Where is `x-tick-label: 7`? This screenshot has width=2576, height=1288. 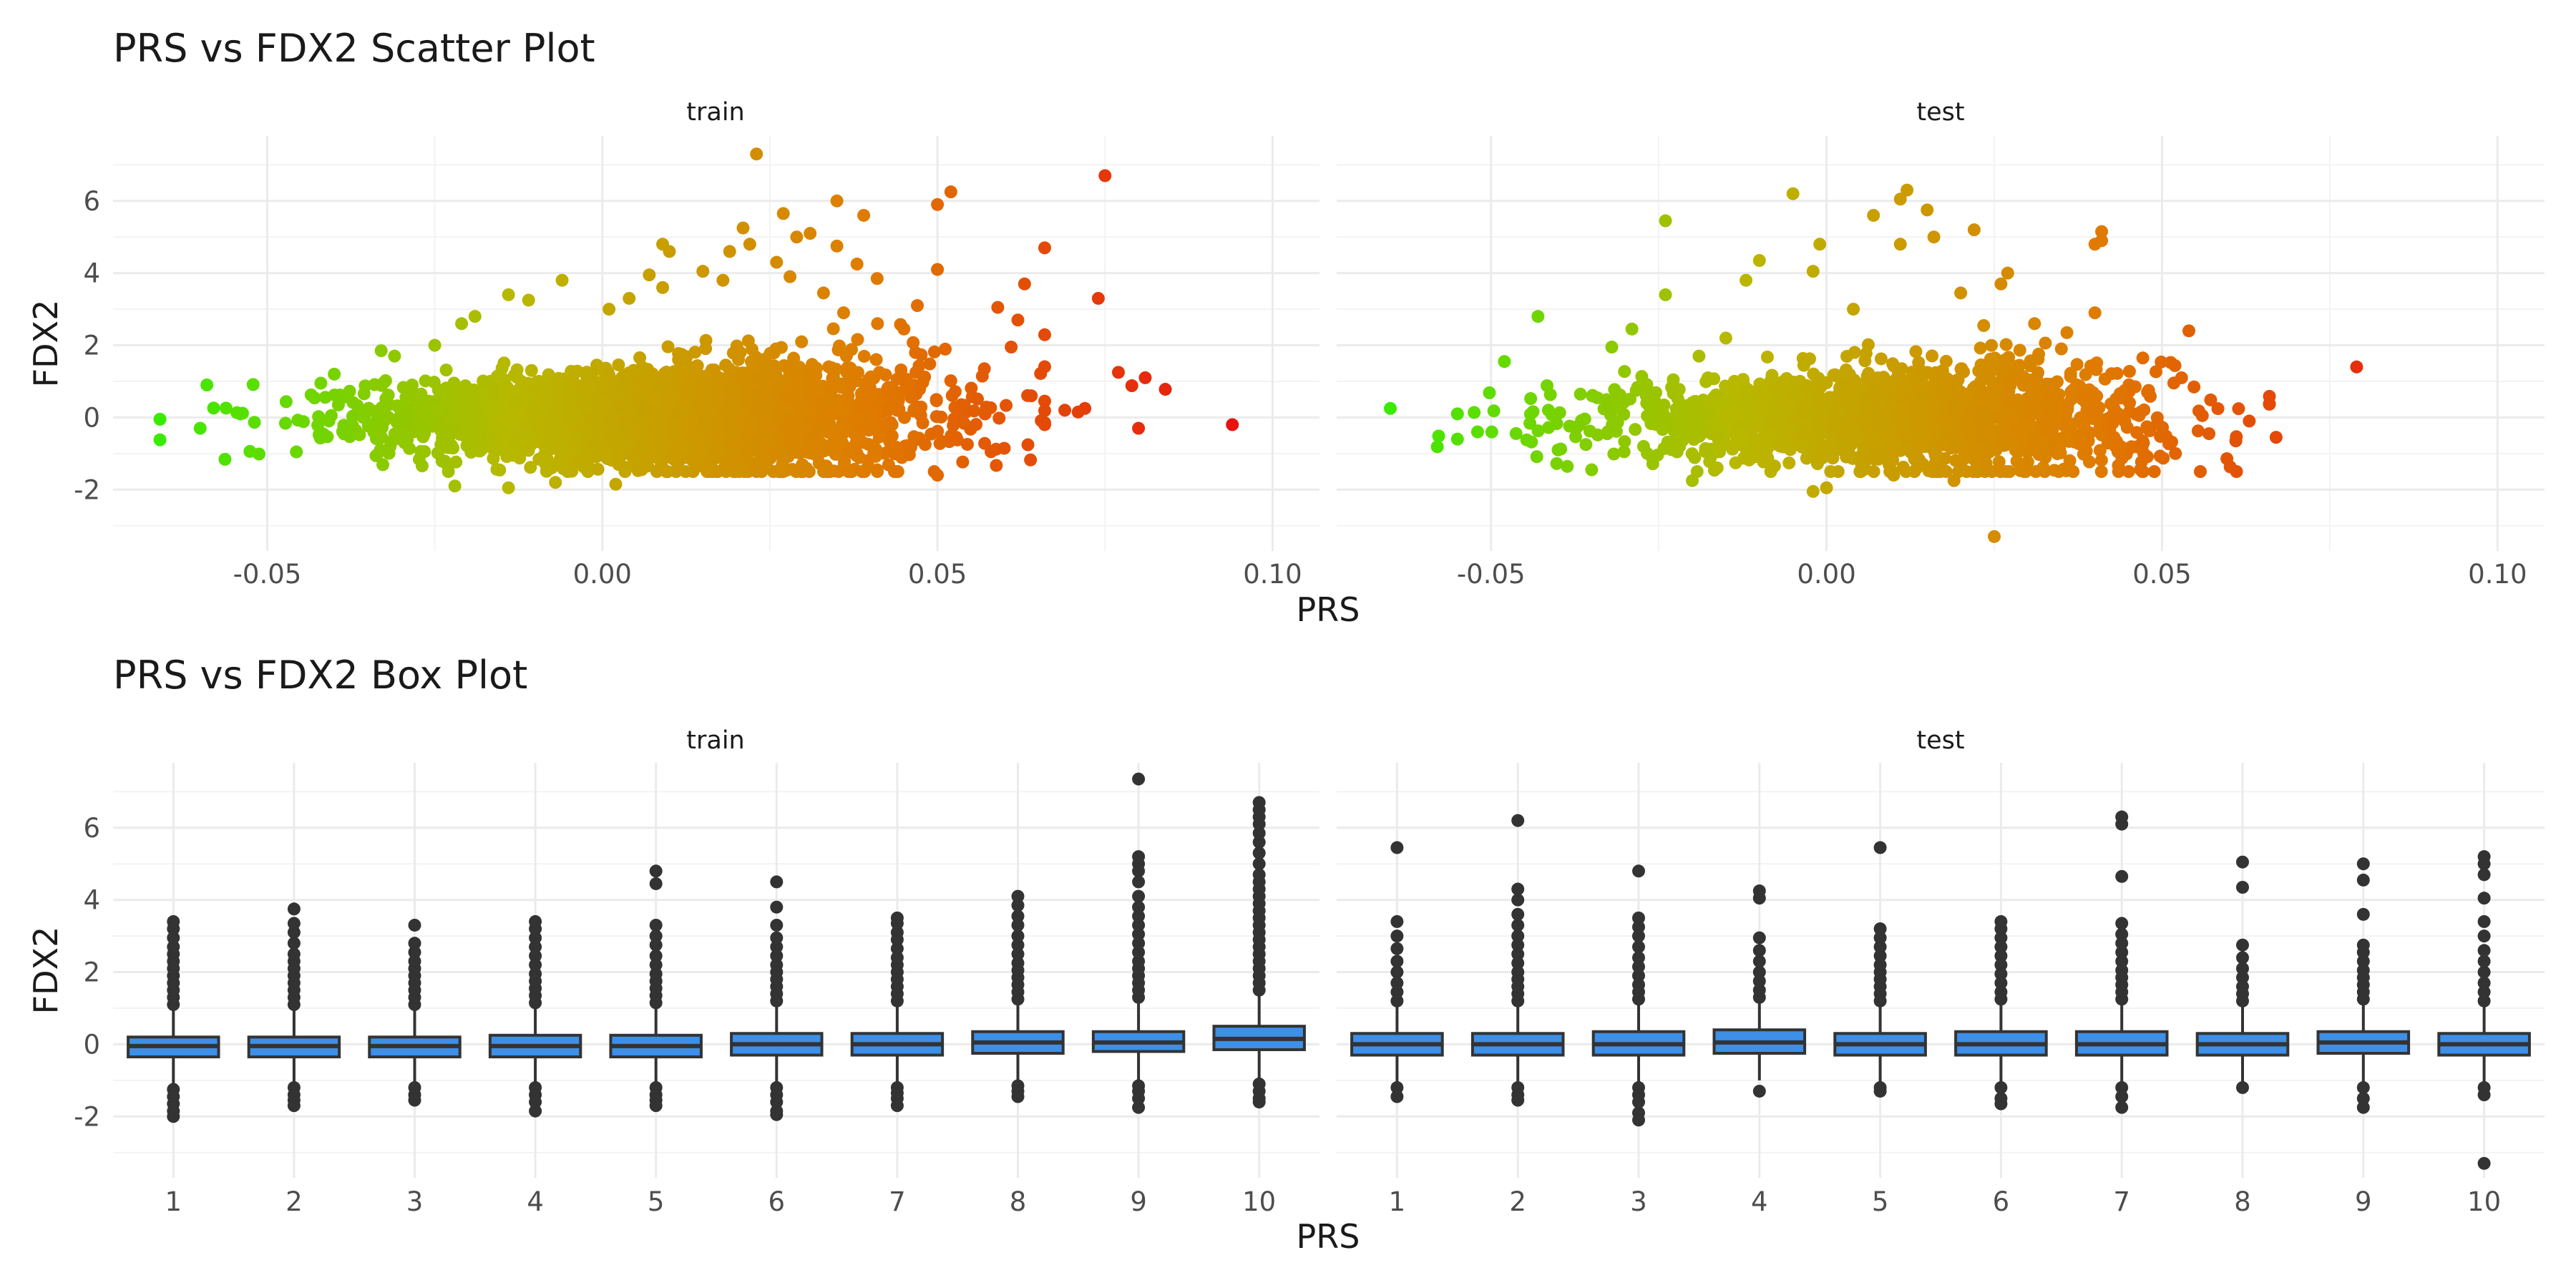 x-tick-label: 7 is located at coordinates (897, 1201).